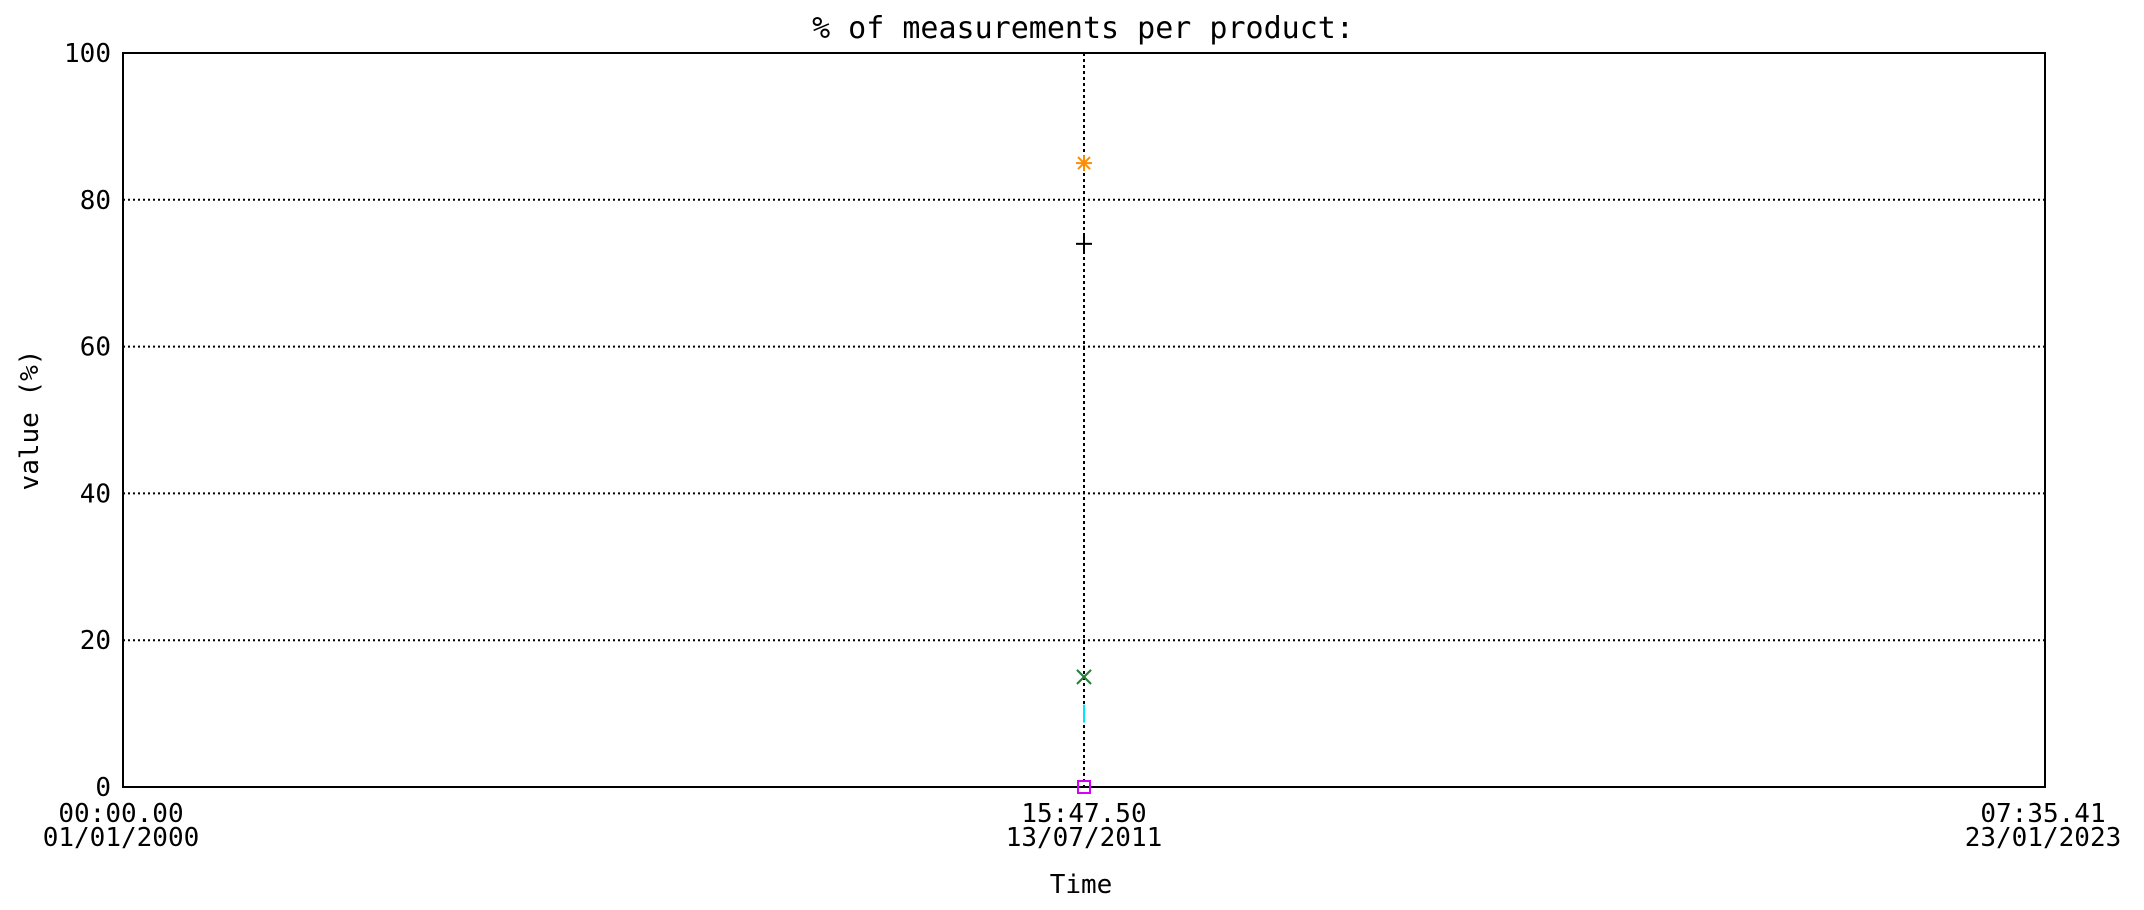 The height and width of the screenshot is (910, 2144). What do you see at coordinates (30, 420) in the screenshot?
I see `y-axis-label: value (%)` at bounding box center [30, 420].